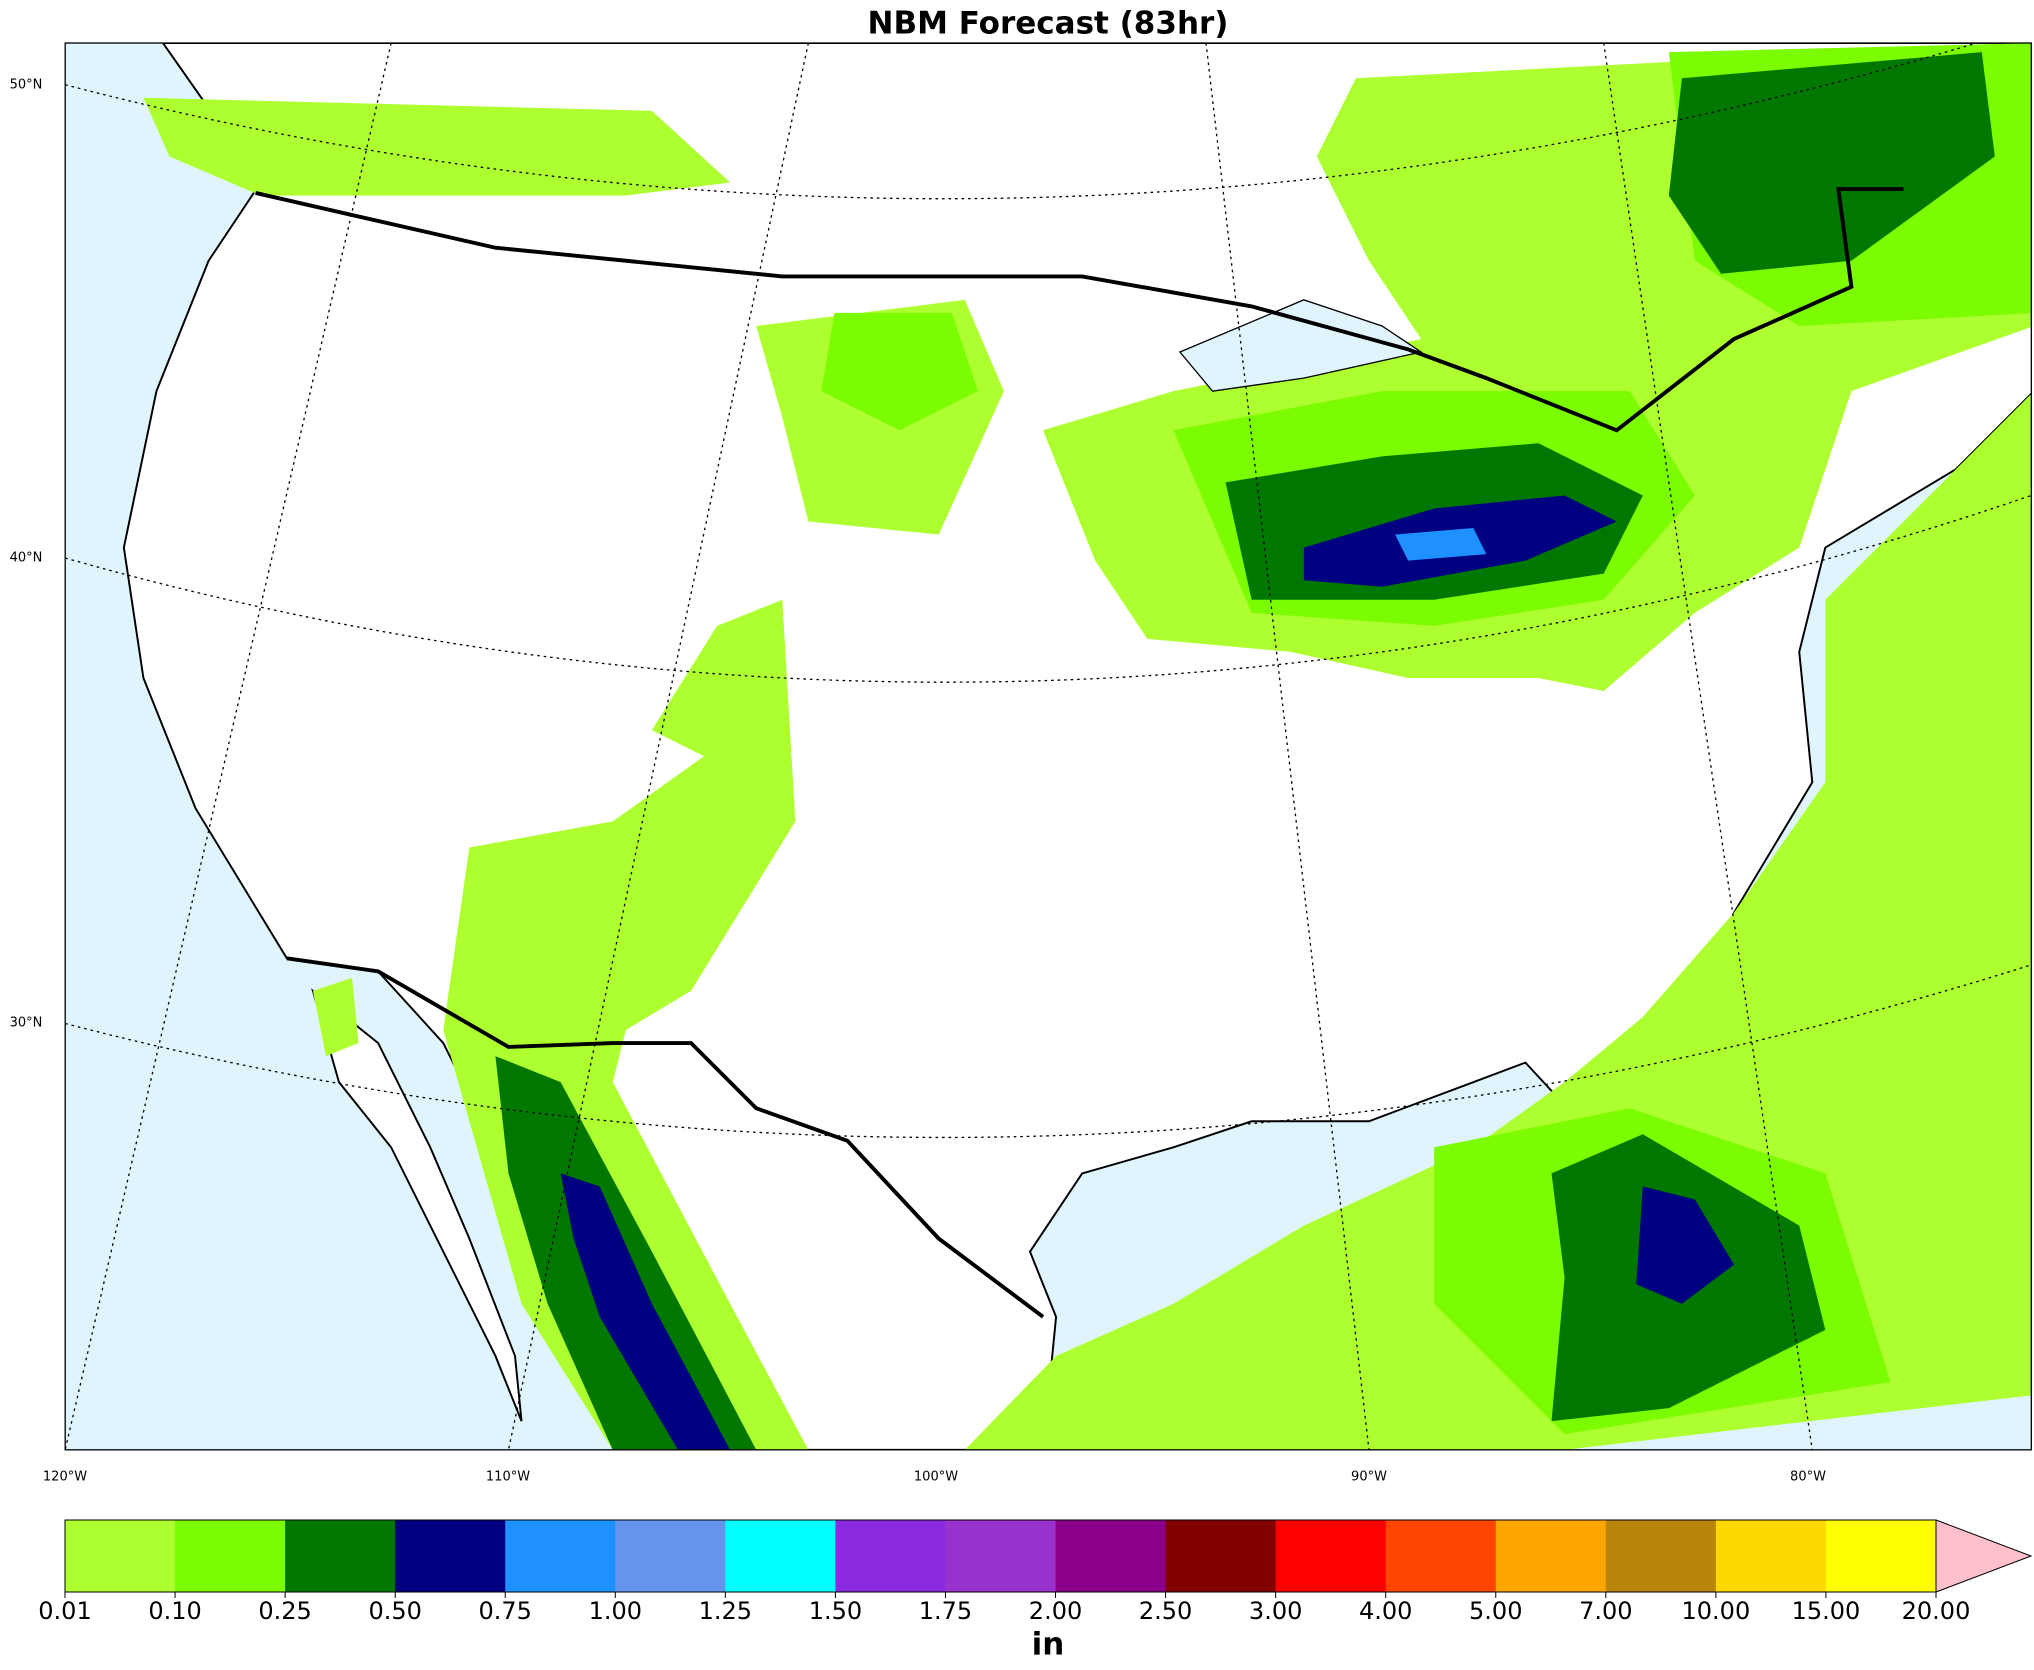  Describe the element at coordinates (835, 1611) in the screenshot. I see `colorbar-tick-label: 1.50` at that location.